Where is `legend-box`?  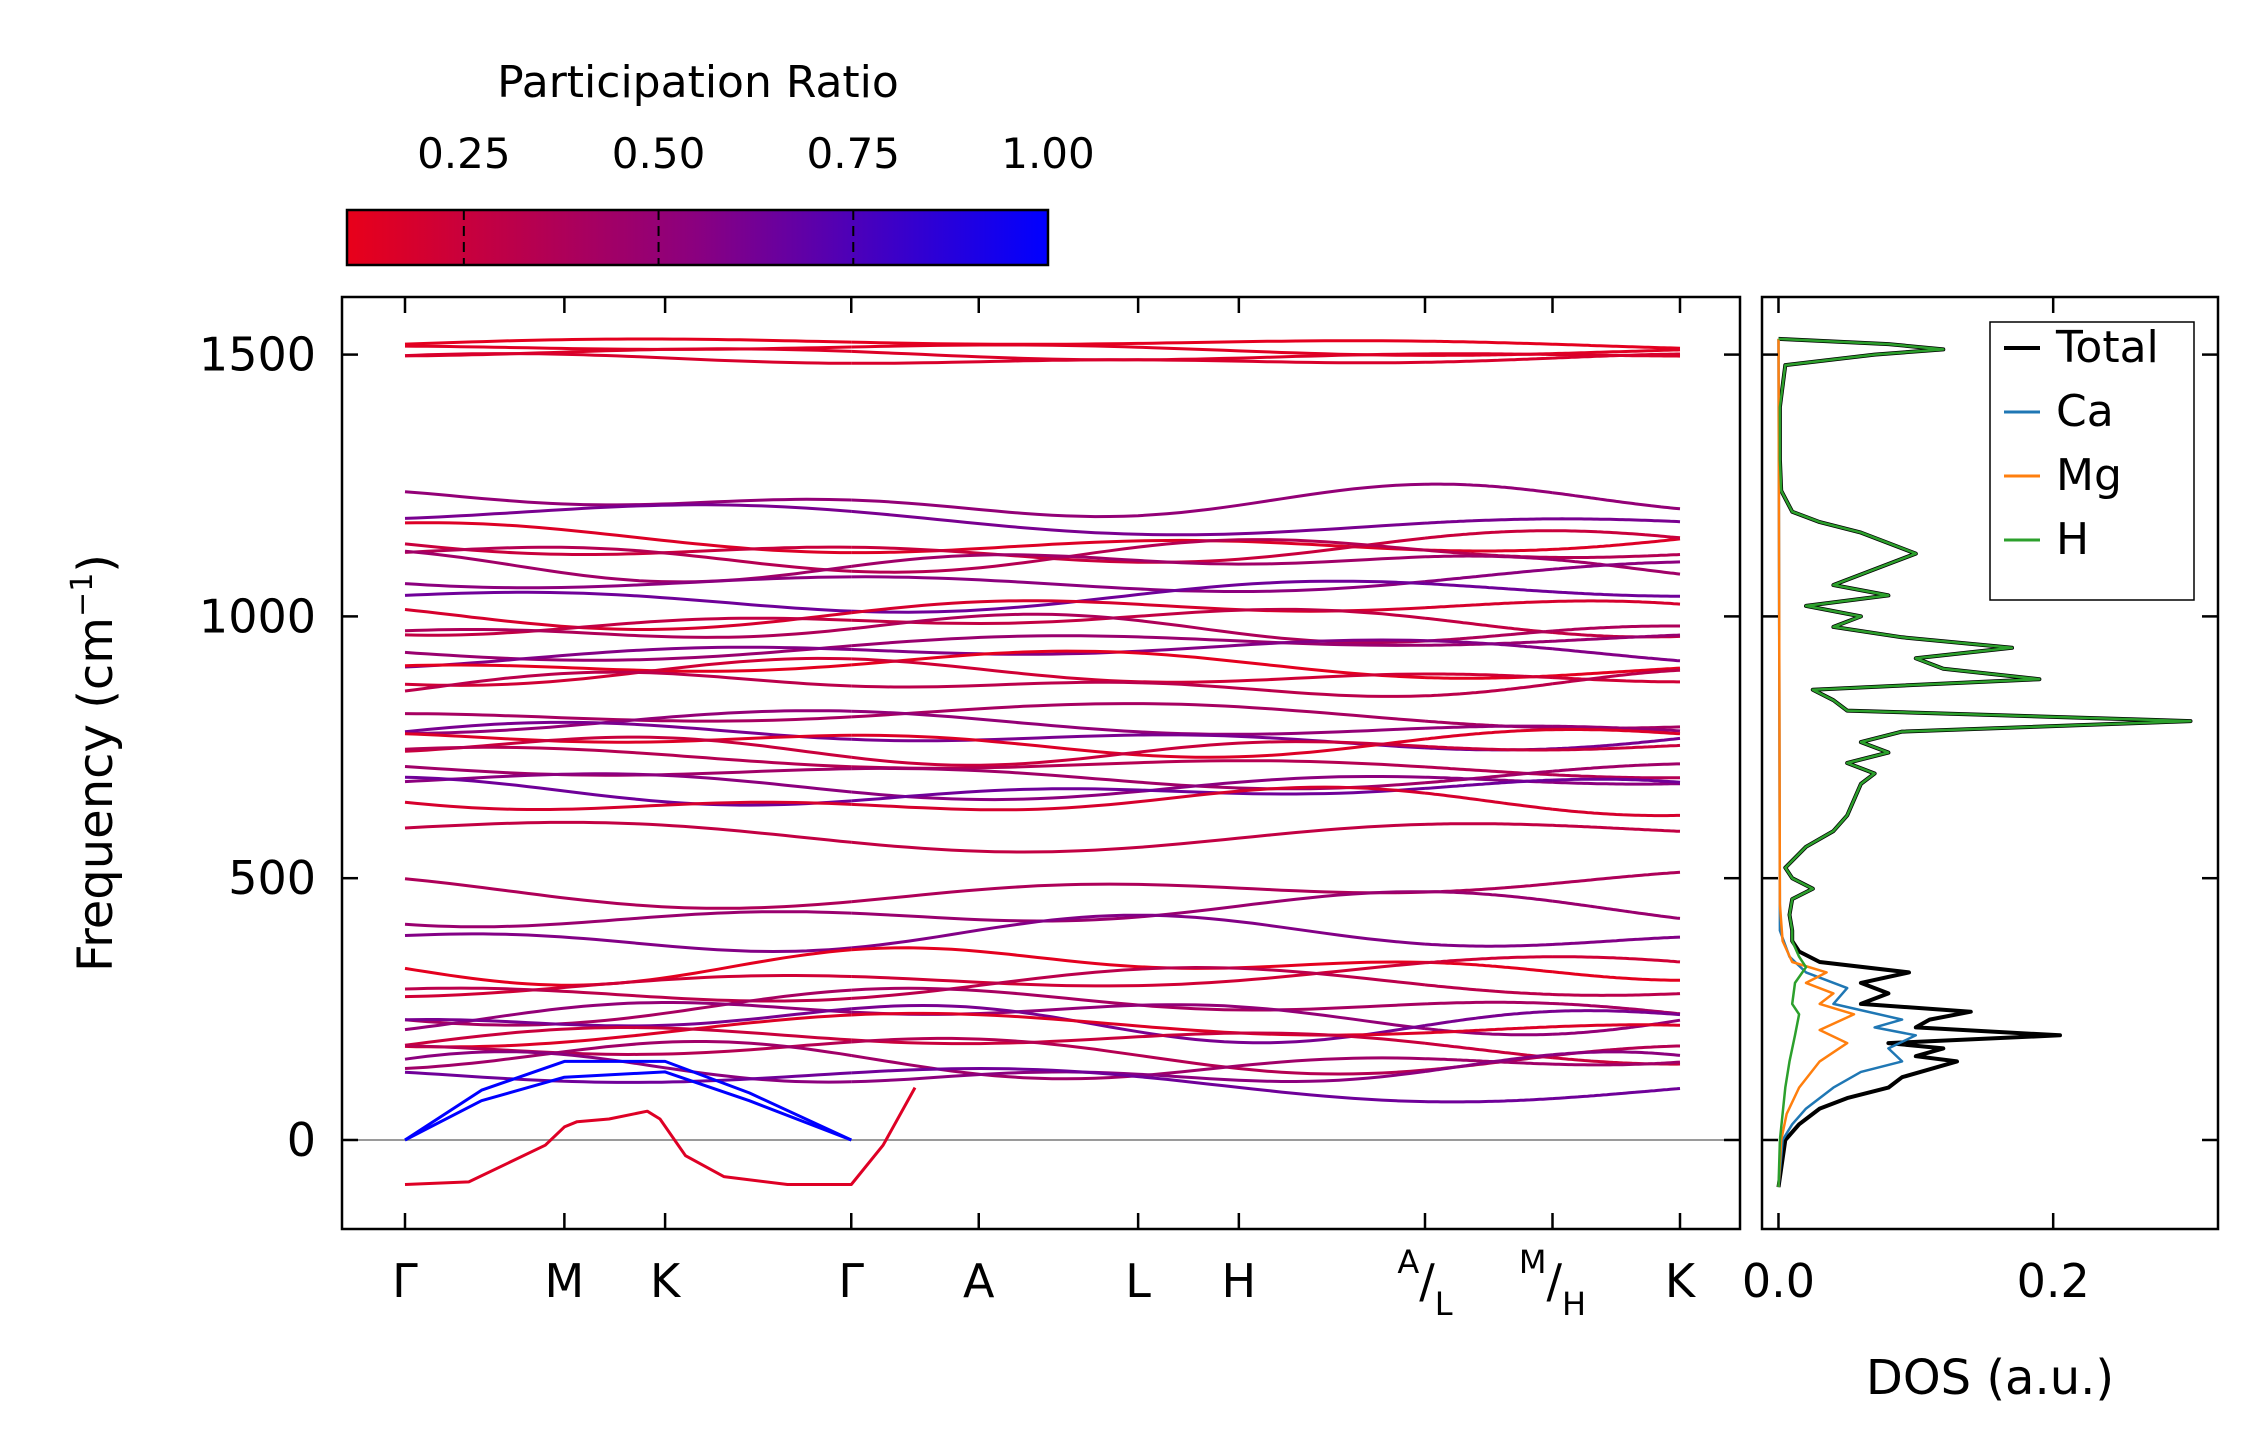 legend-box is located at coordinates (2092, 461).